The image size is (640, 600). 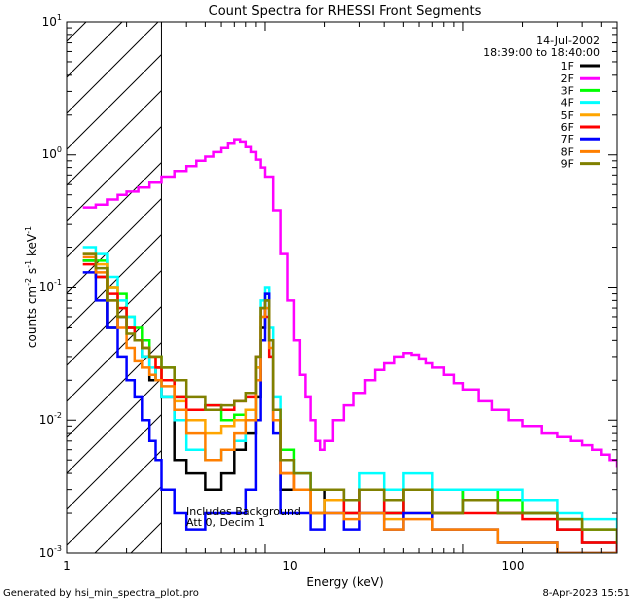 I want to click on y-tick-label: 10⁻¹, so click(x=50, y=286).